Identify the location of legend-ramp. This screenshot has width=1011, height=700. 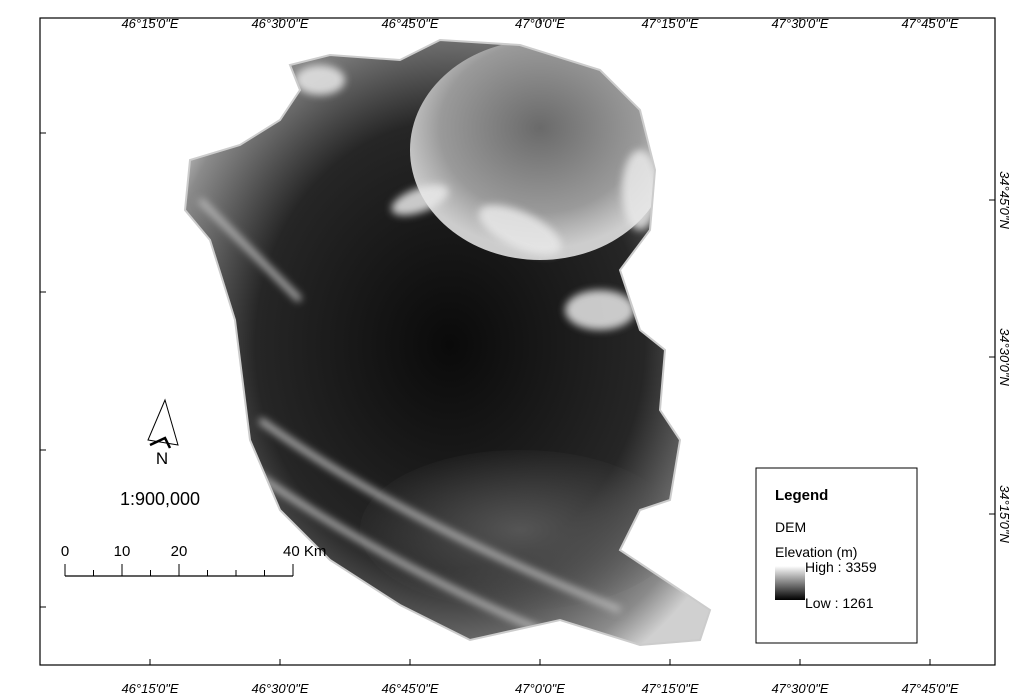
(790, 583).